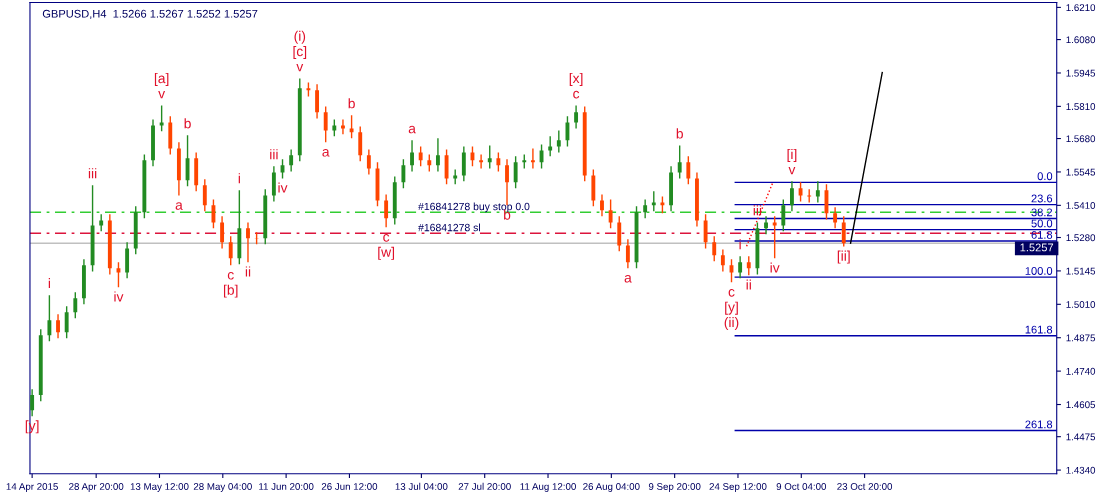 This screenshot has width=1110, height=492. Describe the element at coordinates (1039, 271) in the screenshot. I see `series-label: 100.0` at that location.